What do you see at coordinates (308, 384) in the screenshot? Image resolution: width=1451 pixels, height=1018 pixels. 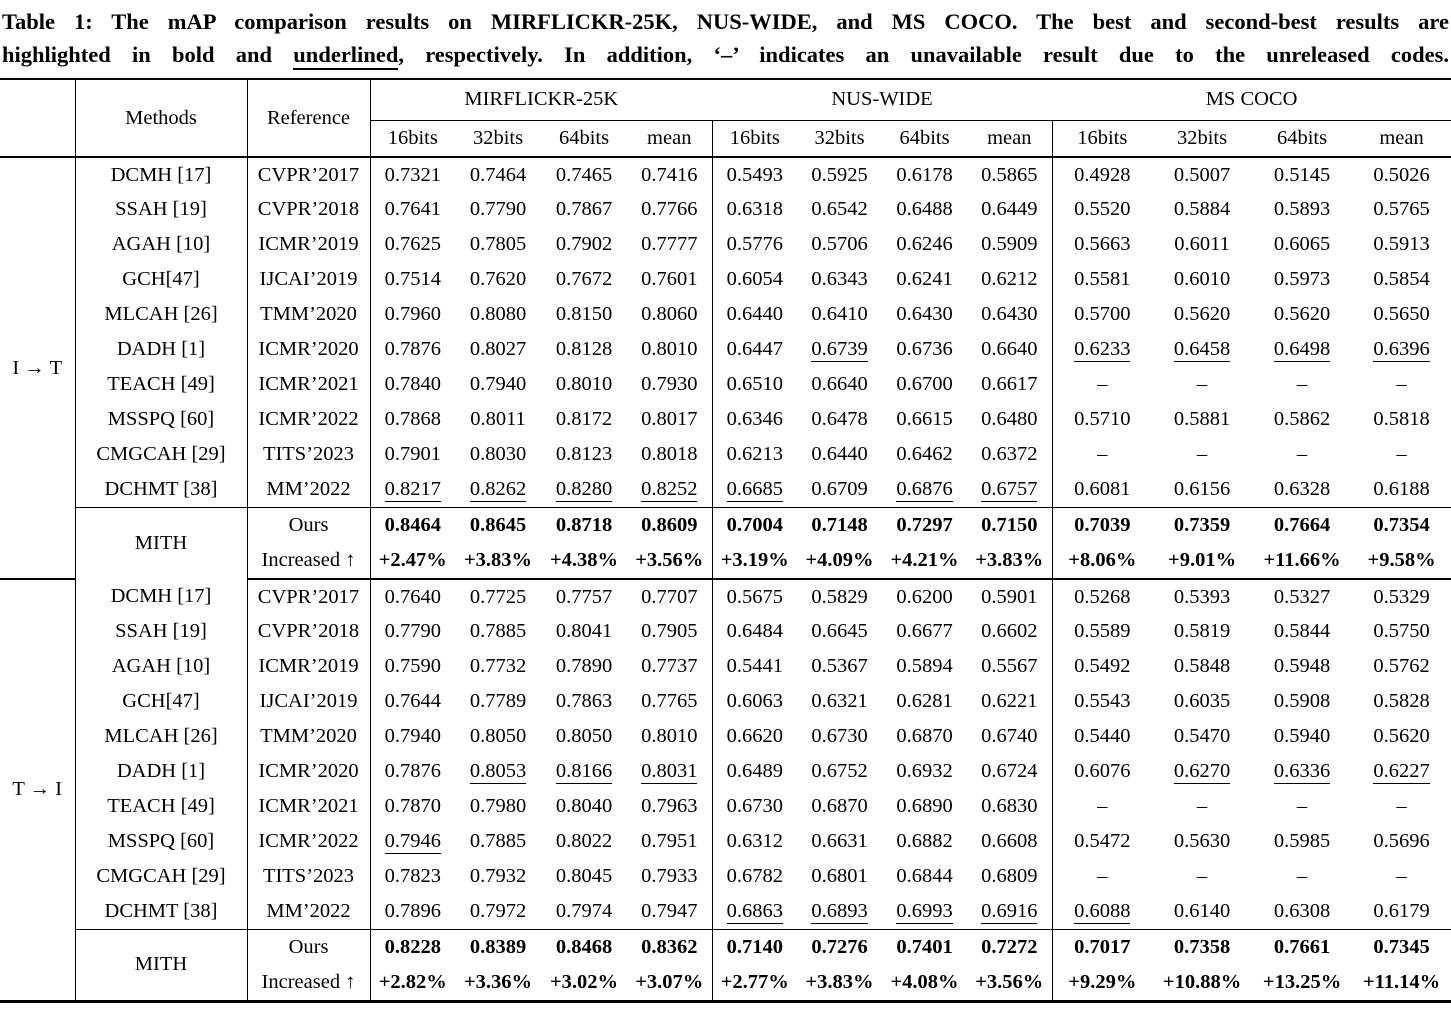 I see `reference-cell: ICMR’2021` at bounding box center [308, 384].